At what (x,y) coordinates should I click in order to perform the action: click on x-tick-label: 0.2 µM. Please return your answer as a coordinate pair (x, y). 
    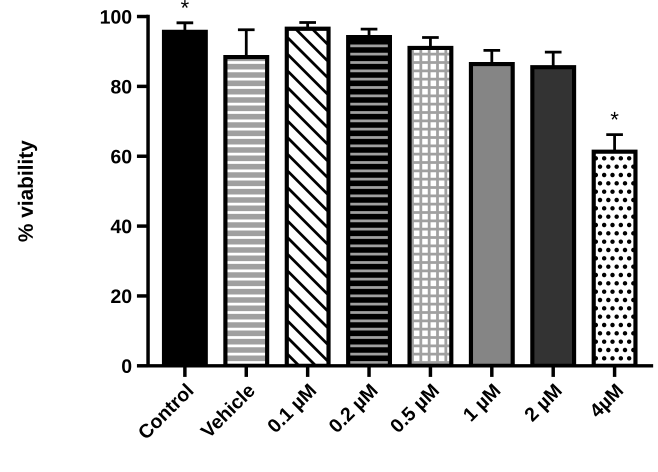
    Looking at the image, I should click on (354, 409).